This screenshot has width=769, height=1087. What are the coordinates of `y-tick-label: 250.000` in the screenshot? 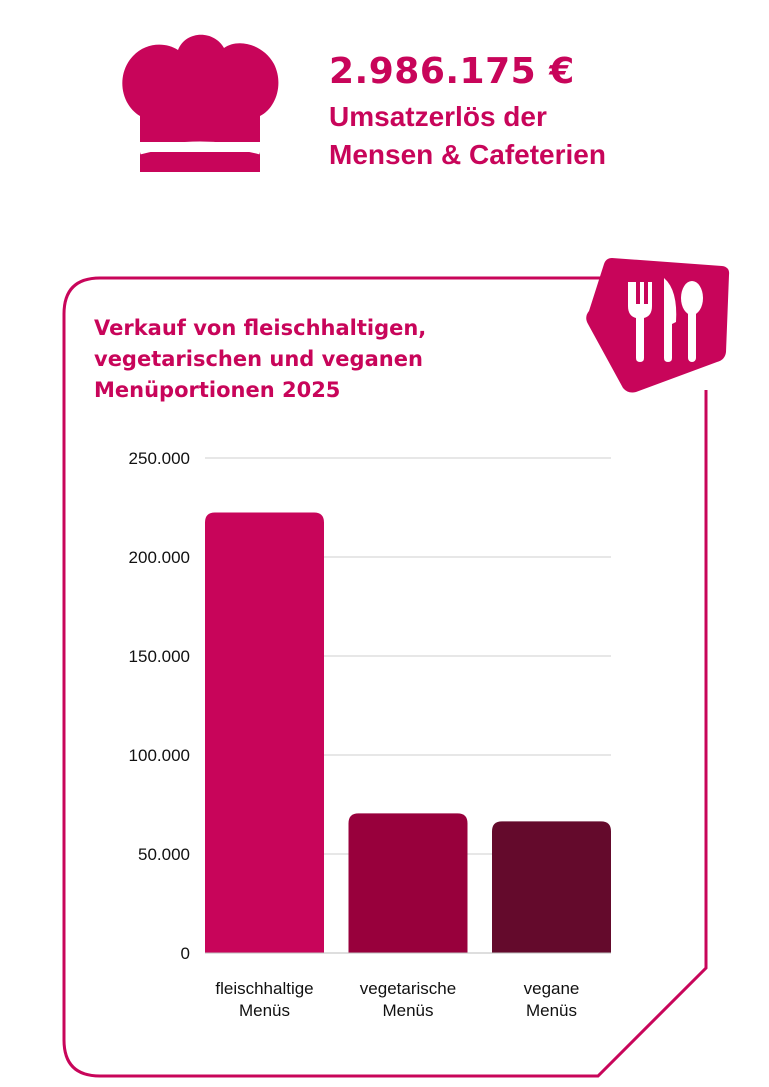 It's located at (159, 458).